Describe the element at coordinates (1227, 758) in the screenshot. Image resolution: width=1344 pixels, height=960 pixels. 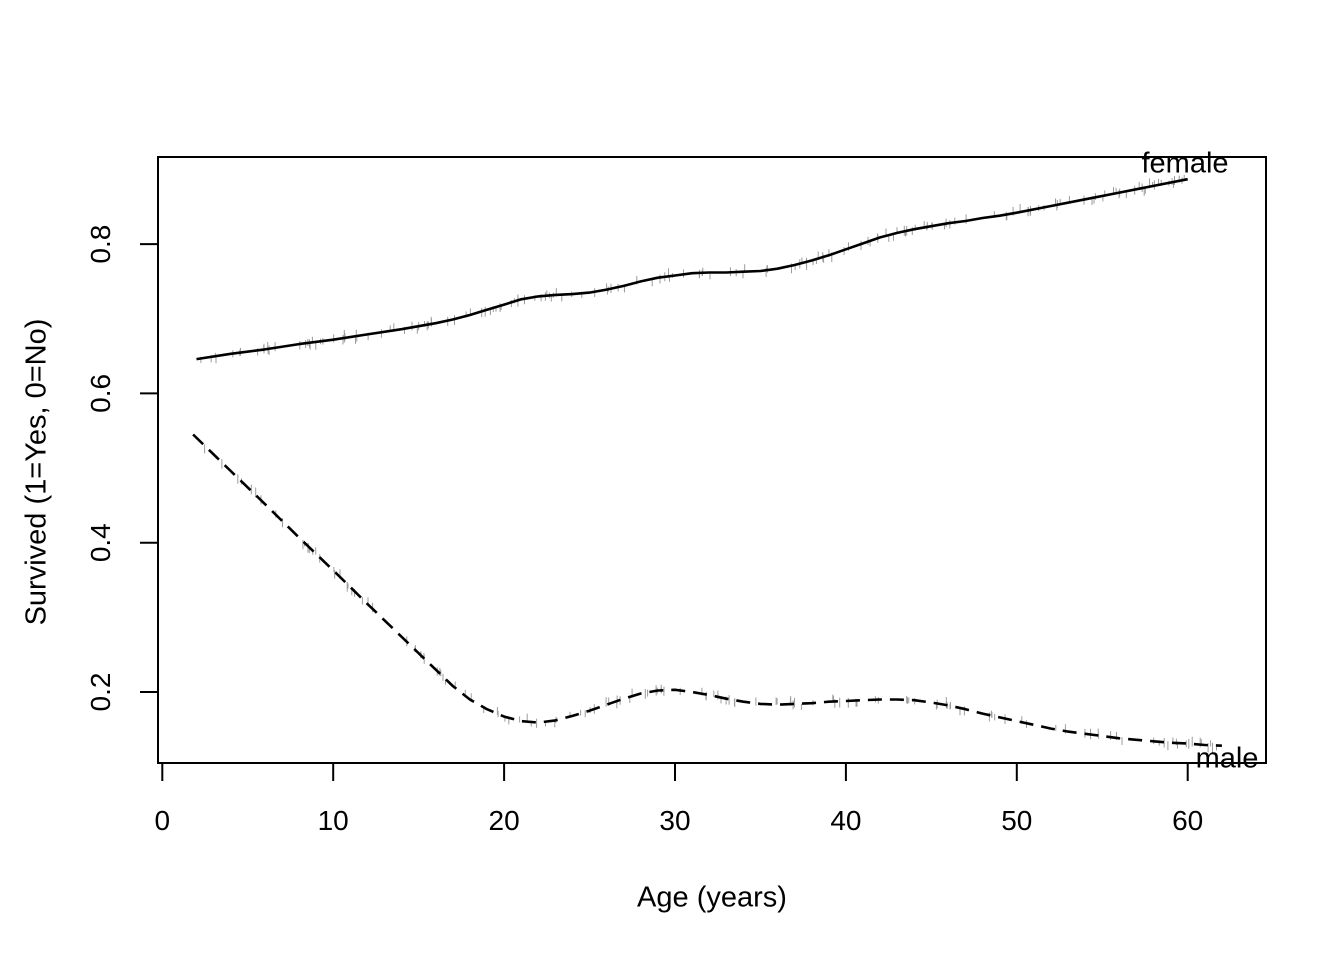
I see `series-label-male: male` at that location.